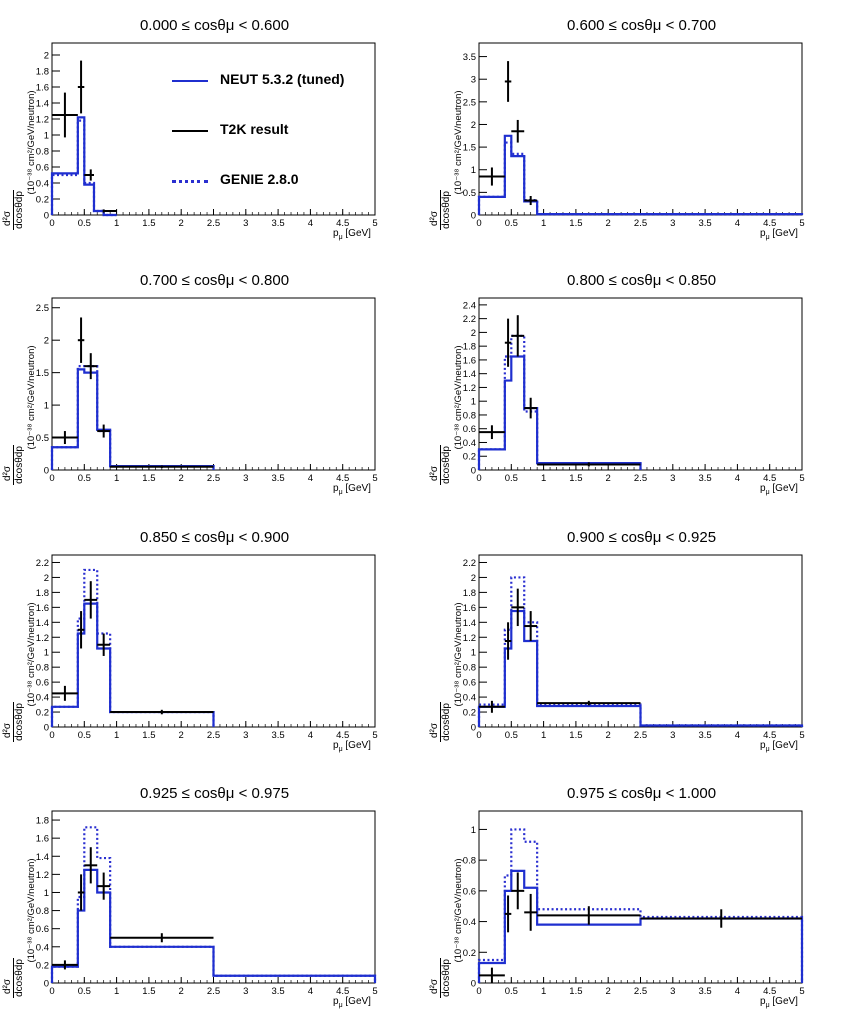 This screenshot has height=1033, width=847. What do you see at coordinates (641, 537) in the screenshot?
I see `plot-title: 0.900 ≤ cosθμ < 0.925` at bounding box center [641, 537].